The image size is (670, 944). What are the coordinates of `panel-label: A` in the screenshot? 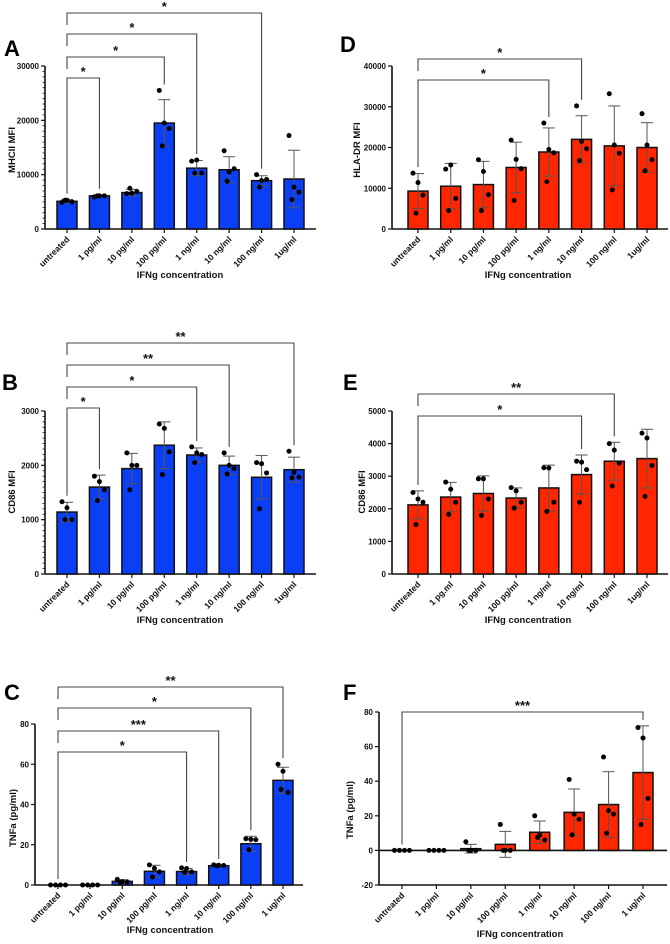 It's located at (12, 48).